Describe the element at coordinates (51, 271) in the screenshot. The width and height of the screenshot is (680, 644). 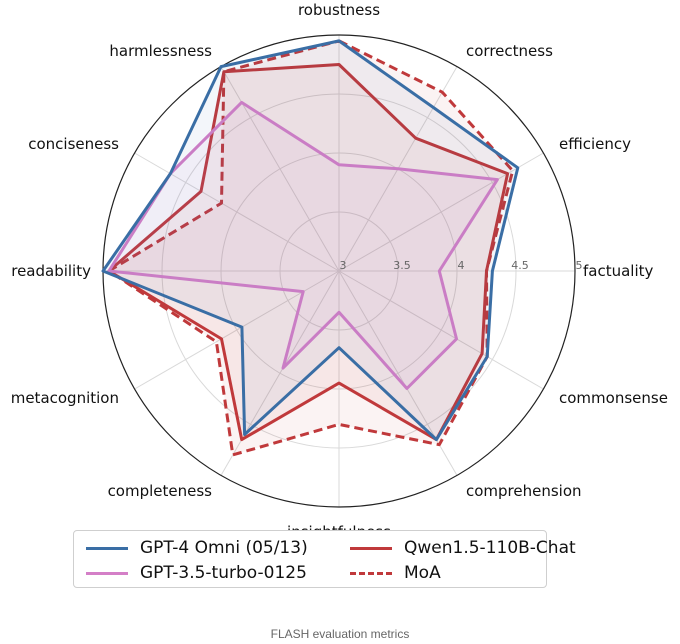
I see `axis-label-readability: readability` at that location.